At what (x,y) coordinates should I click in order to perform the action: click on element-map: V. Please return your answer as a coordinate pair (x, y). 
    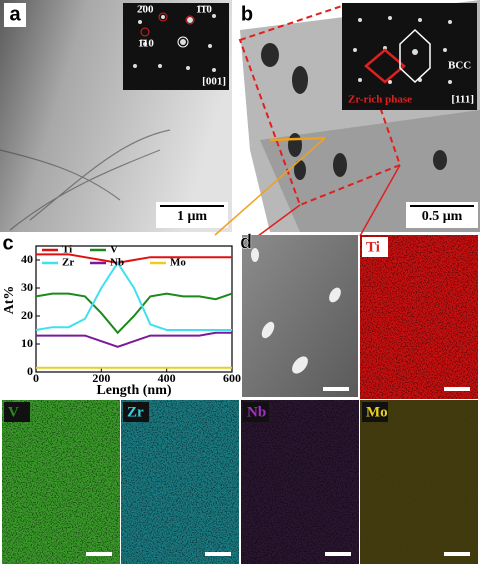
    Looking at the image, I should click on (61, 482).